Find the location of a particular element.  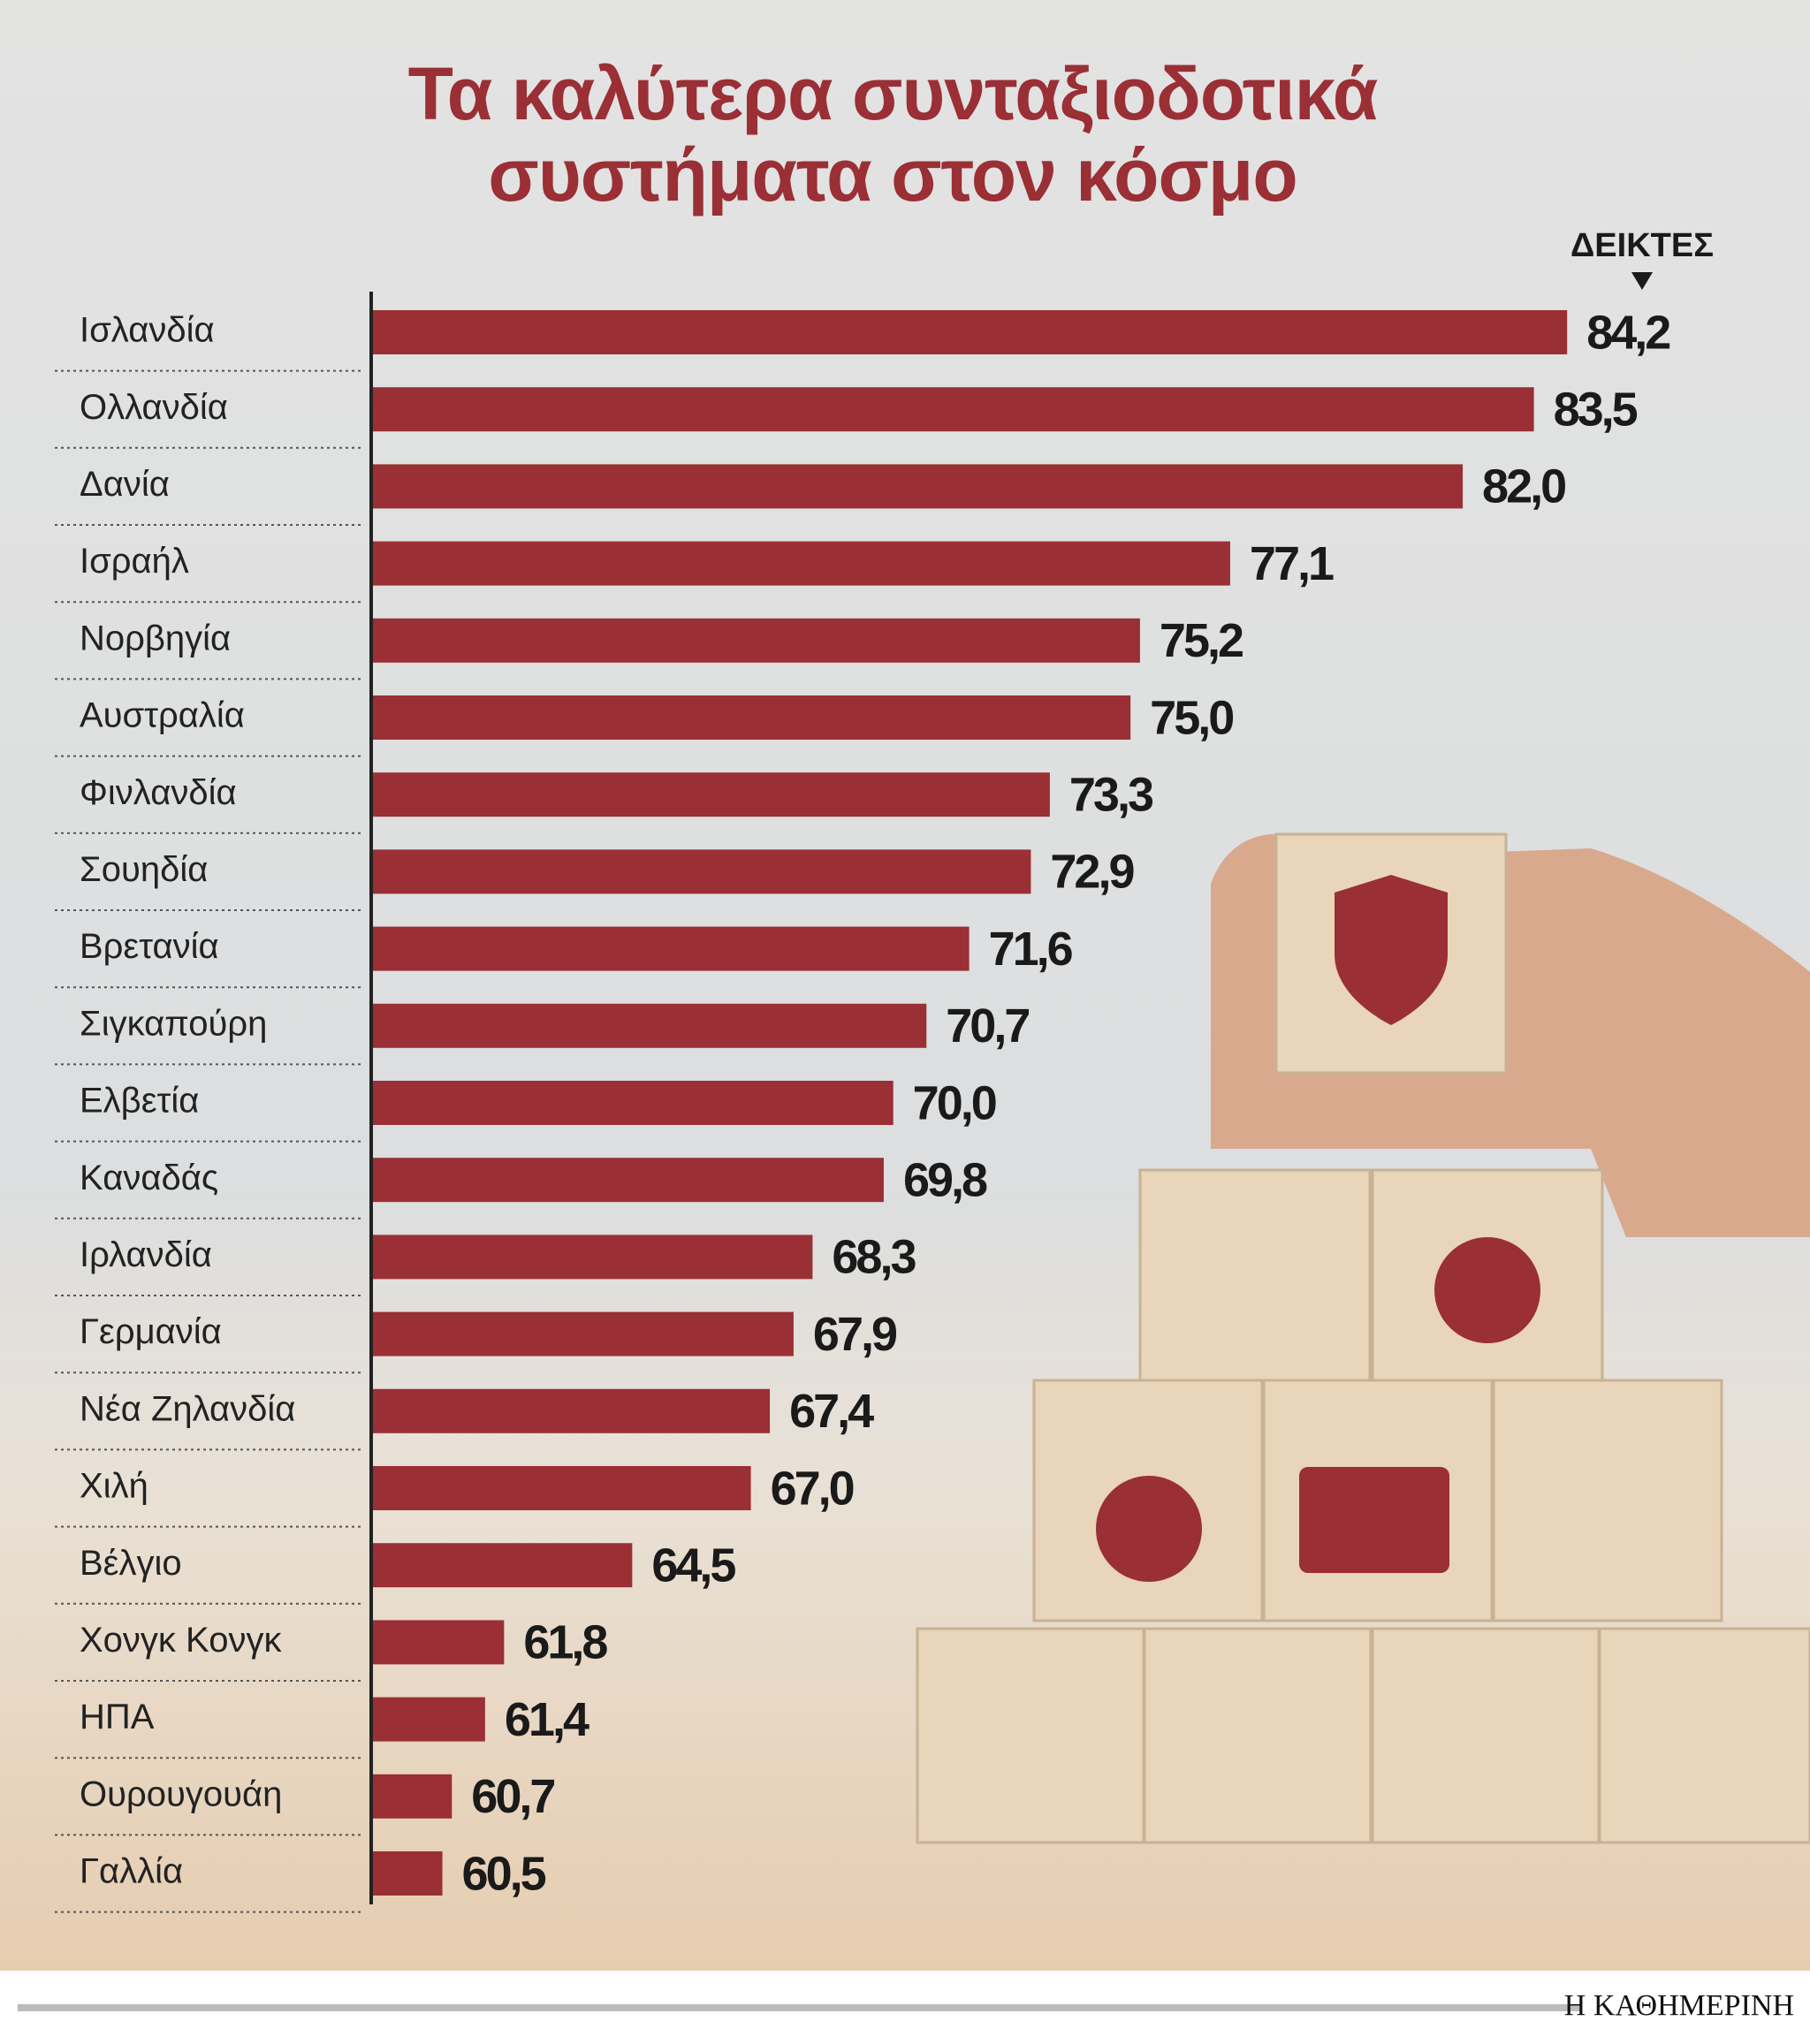

value-label: 67,0 is located at coordinates (813, 1488).